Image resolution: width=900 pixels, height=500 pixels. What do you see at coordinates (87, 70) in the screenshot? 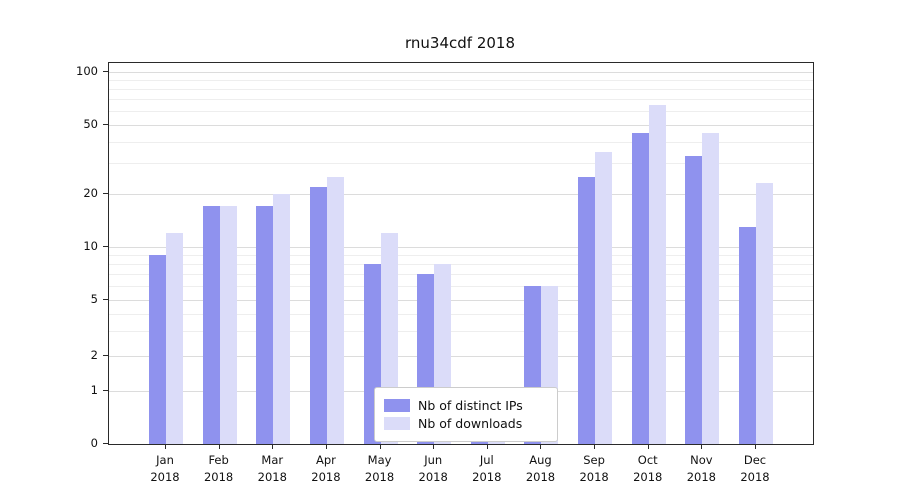
I see `y-tick-label: 100` at bounding box center [87, 70].